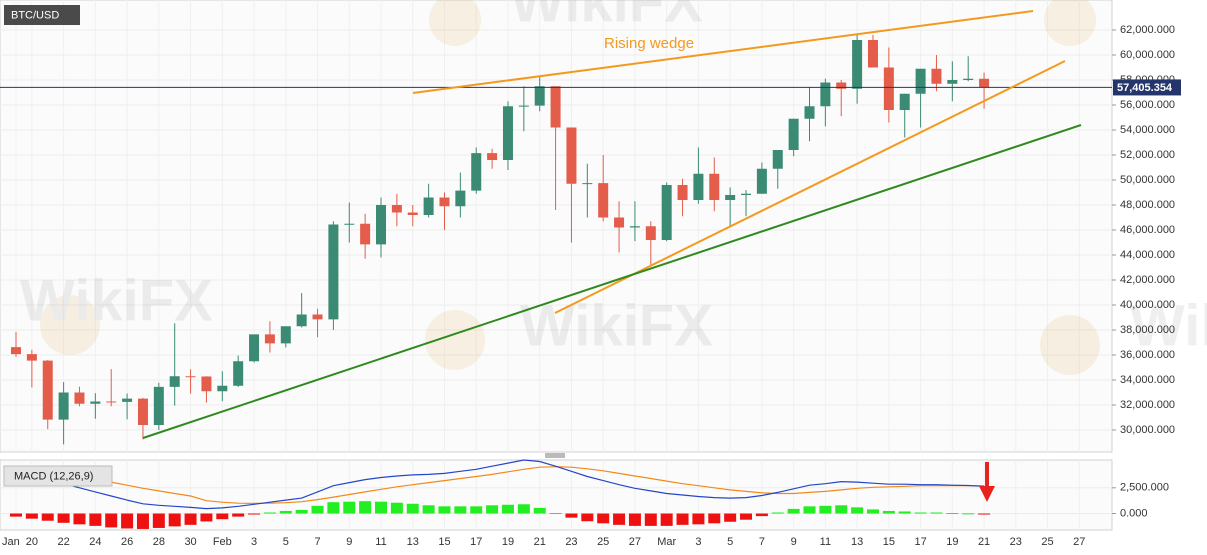 The image size is (1207, 555). I want to click on y-tick-label: 54,000.000, so click(1147, 130).